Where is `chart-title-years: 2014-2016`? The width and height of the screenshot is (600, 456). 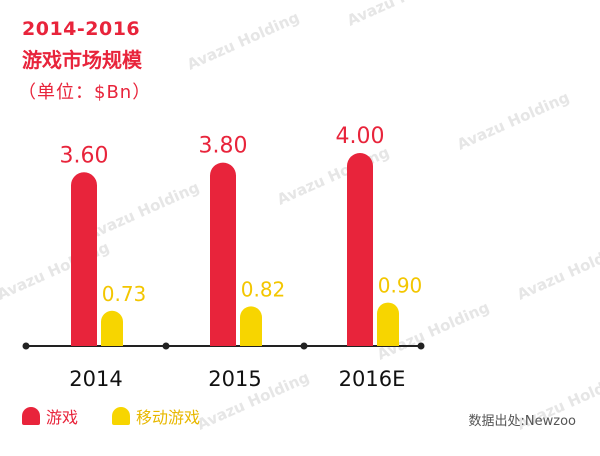
chart-title-years: 2014-2016 is located at coordinates (81, 29).